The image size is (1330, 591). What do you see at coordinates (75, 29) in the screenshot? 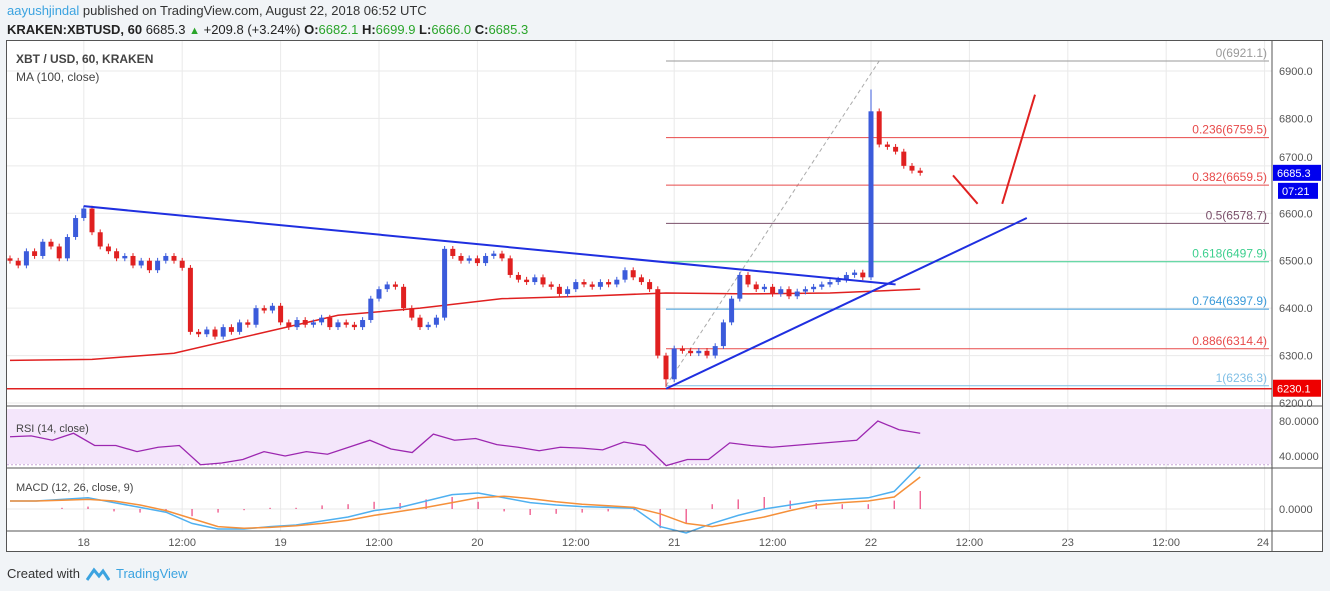
I see `symbol: KRAKEN:XBTUSD, 60` at bounding box center [75, 29].